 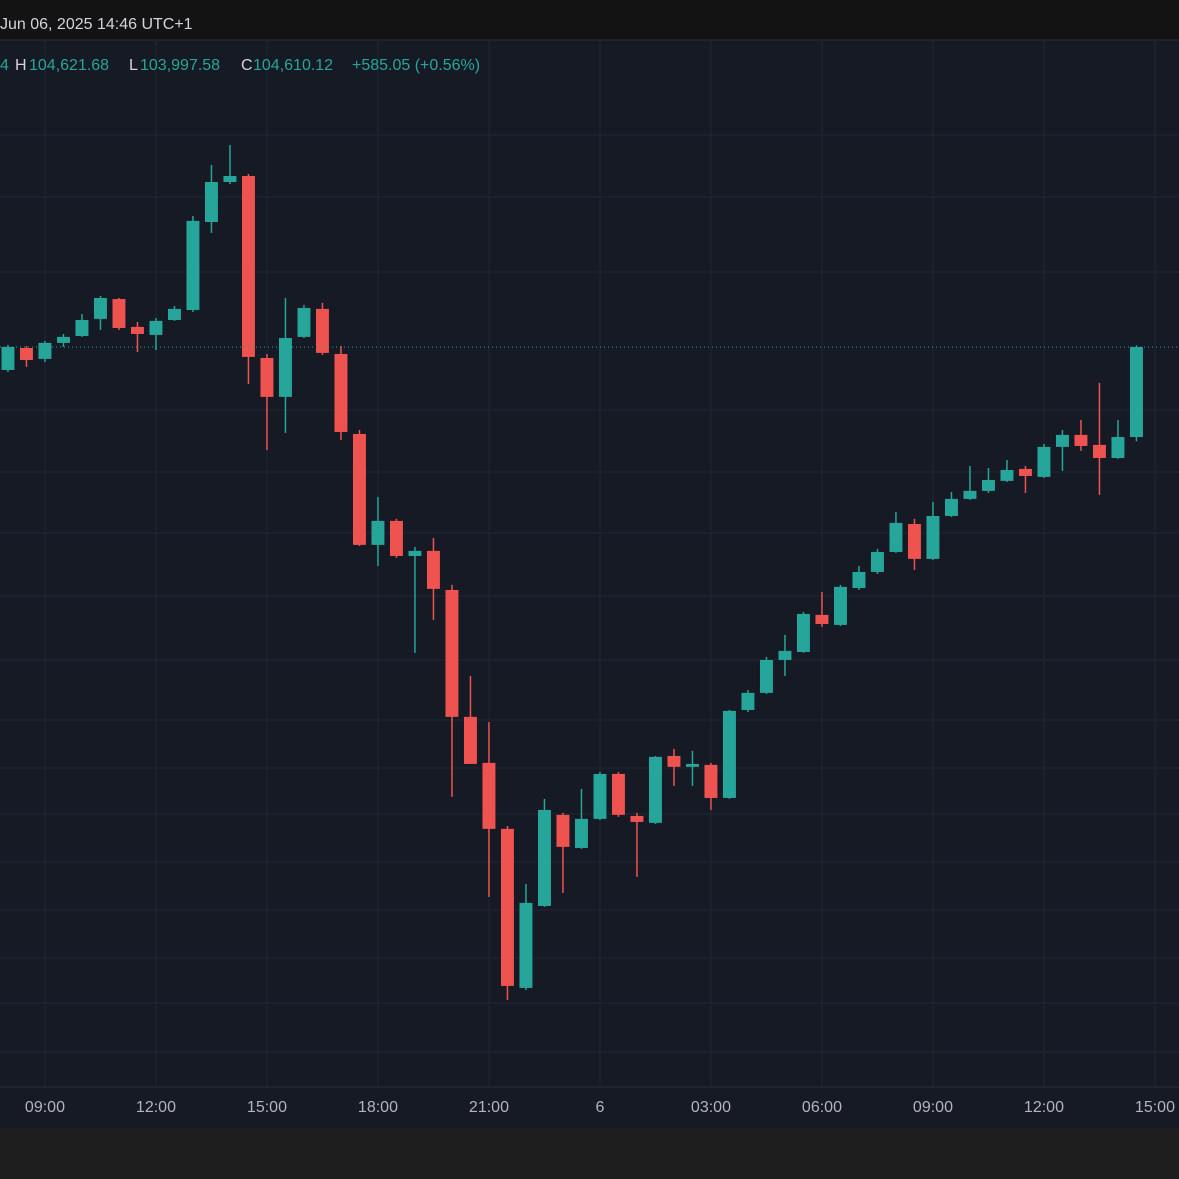 I want to click on x-tick-label: 06:00, so click(x=822, y=1107).